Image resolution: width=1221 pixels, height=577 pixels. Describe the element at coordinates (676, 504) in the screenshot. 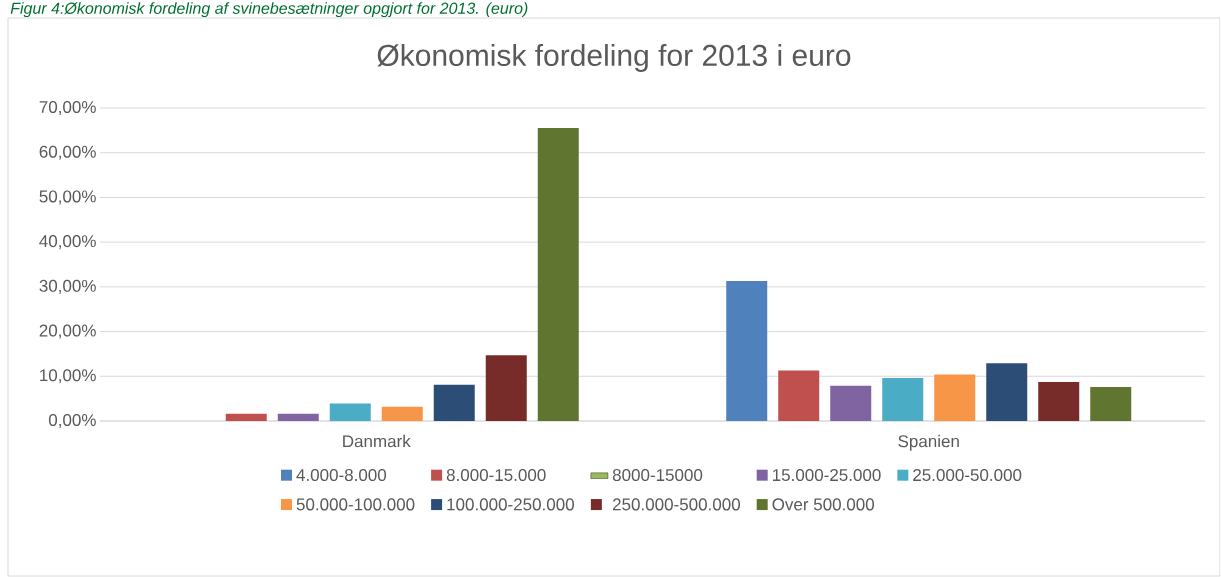

I see `legend-label: 250.000-500.000` at that location.